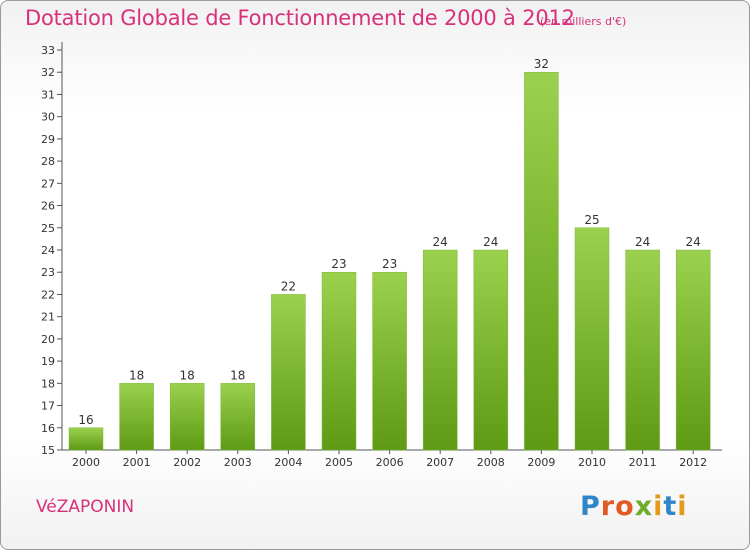  What do you see at coordinates (440, 462) in the screenshot?
I see `x-tick-label: 2007` at bounding box center [440, 462].